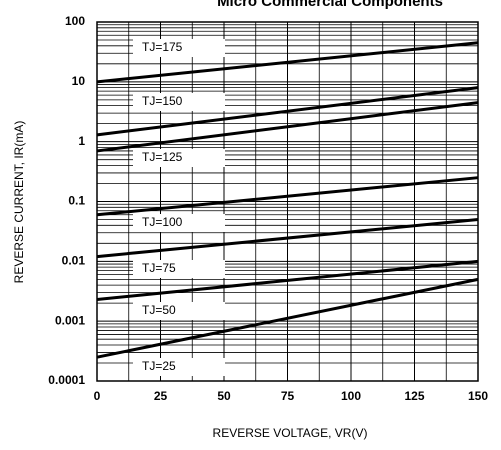 The width and height of the screenshot is (501, 450). What do you see at coordinates (79, 81) in the screenshot?
I see `y-tick-label: 10` at bounding box center [79, 81].